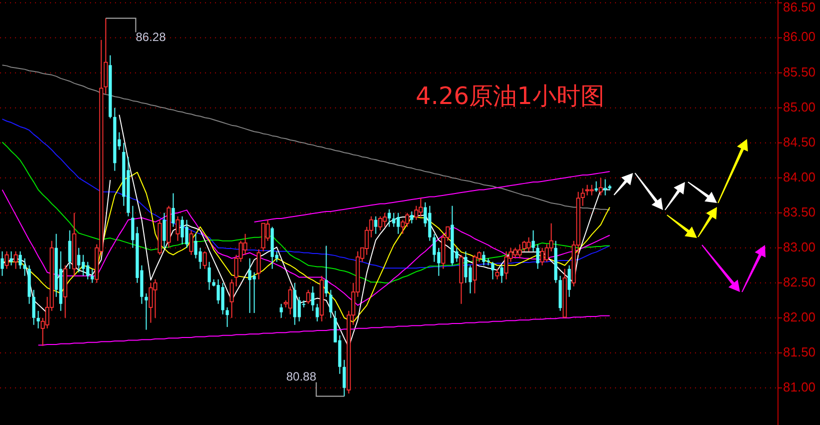 This screenshot has width=820, height=425. I want to click on y-tick-label: 83.50, so click(799, 212).